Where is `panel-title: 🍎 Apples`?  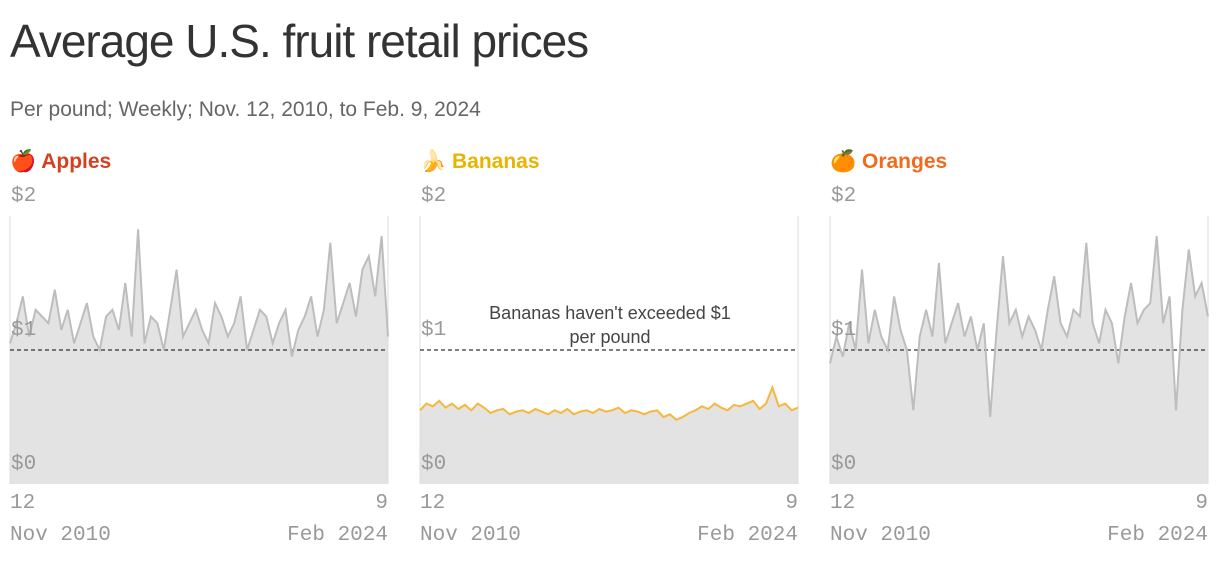
panel-title: 🍎 Apples is located at coordinates (61, 161).